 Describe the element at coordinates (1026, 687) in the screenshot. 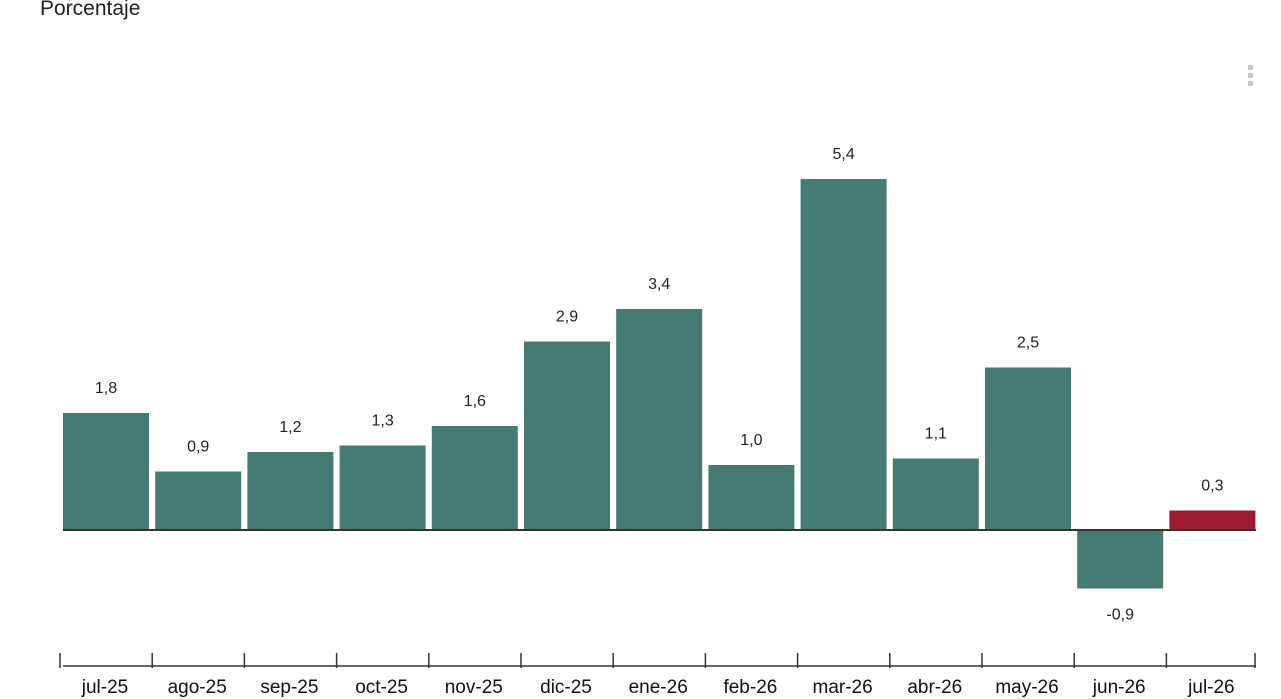

I see `x-tick-label-may-26: may-26` at that location.